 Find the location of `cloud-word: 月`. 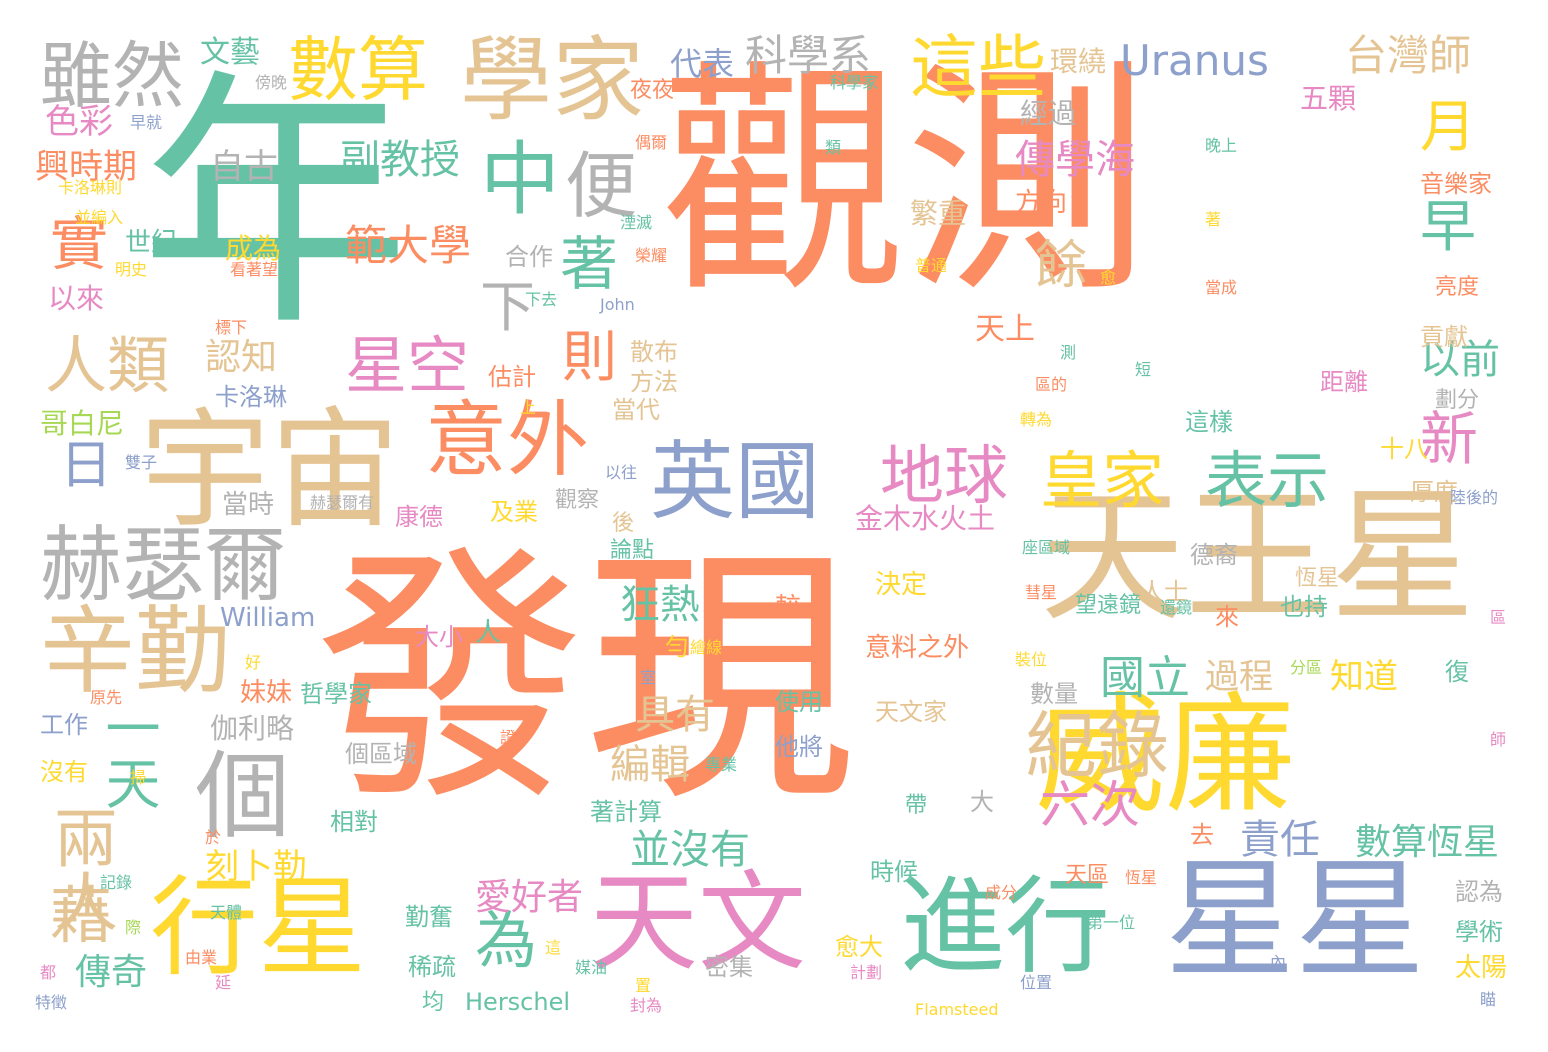

cloud-word: 月 is located at coordinates (1448, 127).